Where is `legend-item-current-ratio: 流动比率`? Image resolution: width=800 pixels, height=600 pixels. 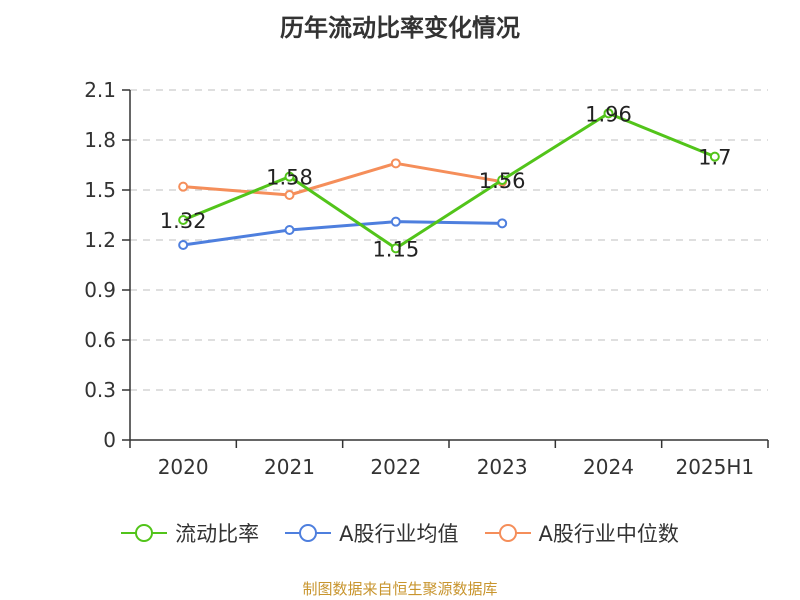
legend-item-current-ratio: 流动比率 is located at coordinates (190, 533).